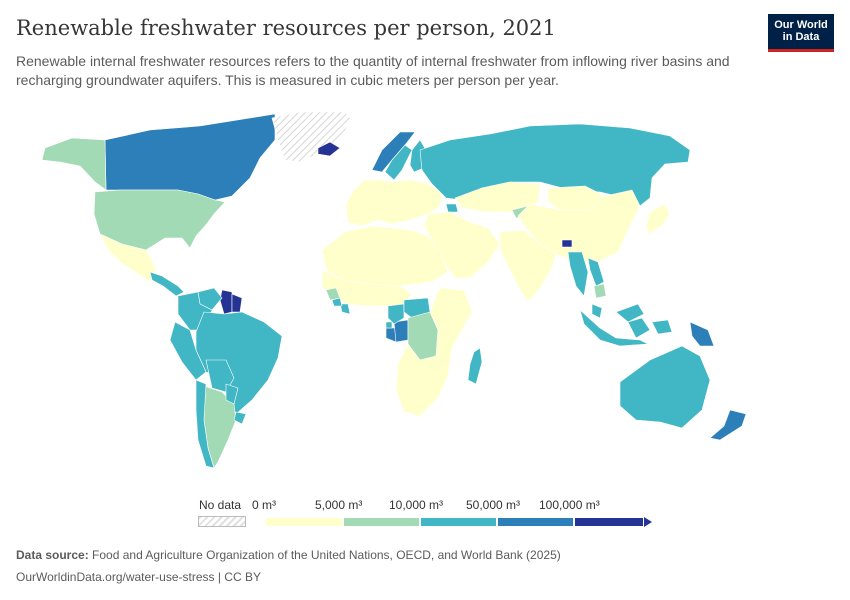 The width and height of the screenshot is (850, 600). Describe the element at coordinates (618, 313) in the screenshot. I see `region-malaysia: Malaysia` at that location.